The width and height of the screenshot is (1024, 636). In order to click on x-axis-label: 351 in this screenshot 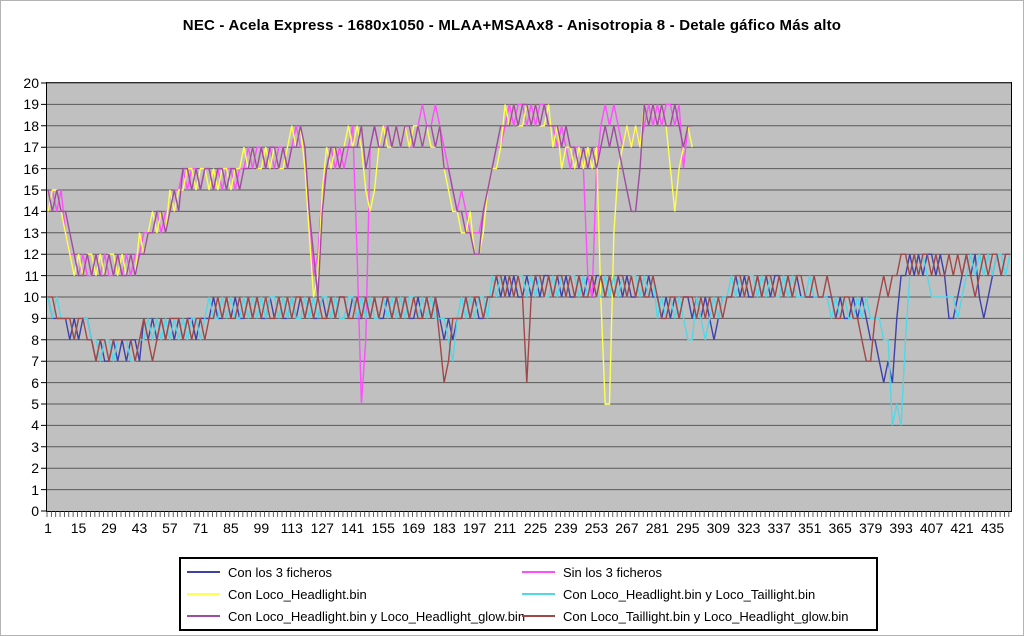, I will do `click(810, 528)`.